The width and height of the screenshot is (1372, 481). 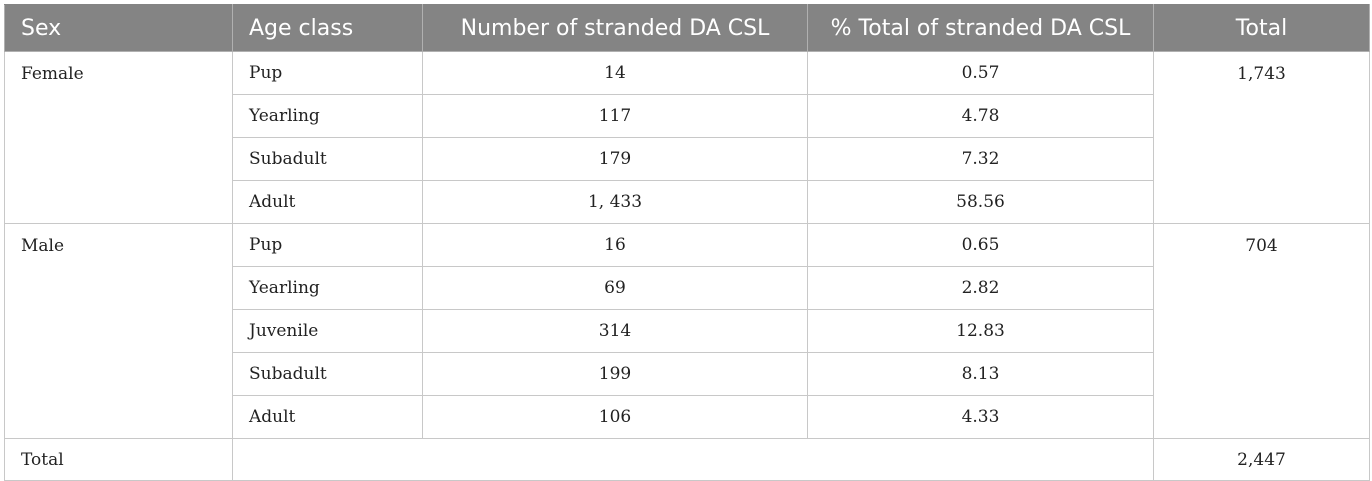 What do you see at coordinates (1261, 137) in the screenshot?
I see `total-cell-female: 1,743` at bounding box center [1261, 137].